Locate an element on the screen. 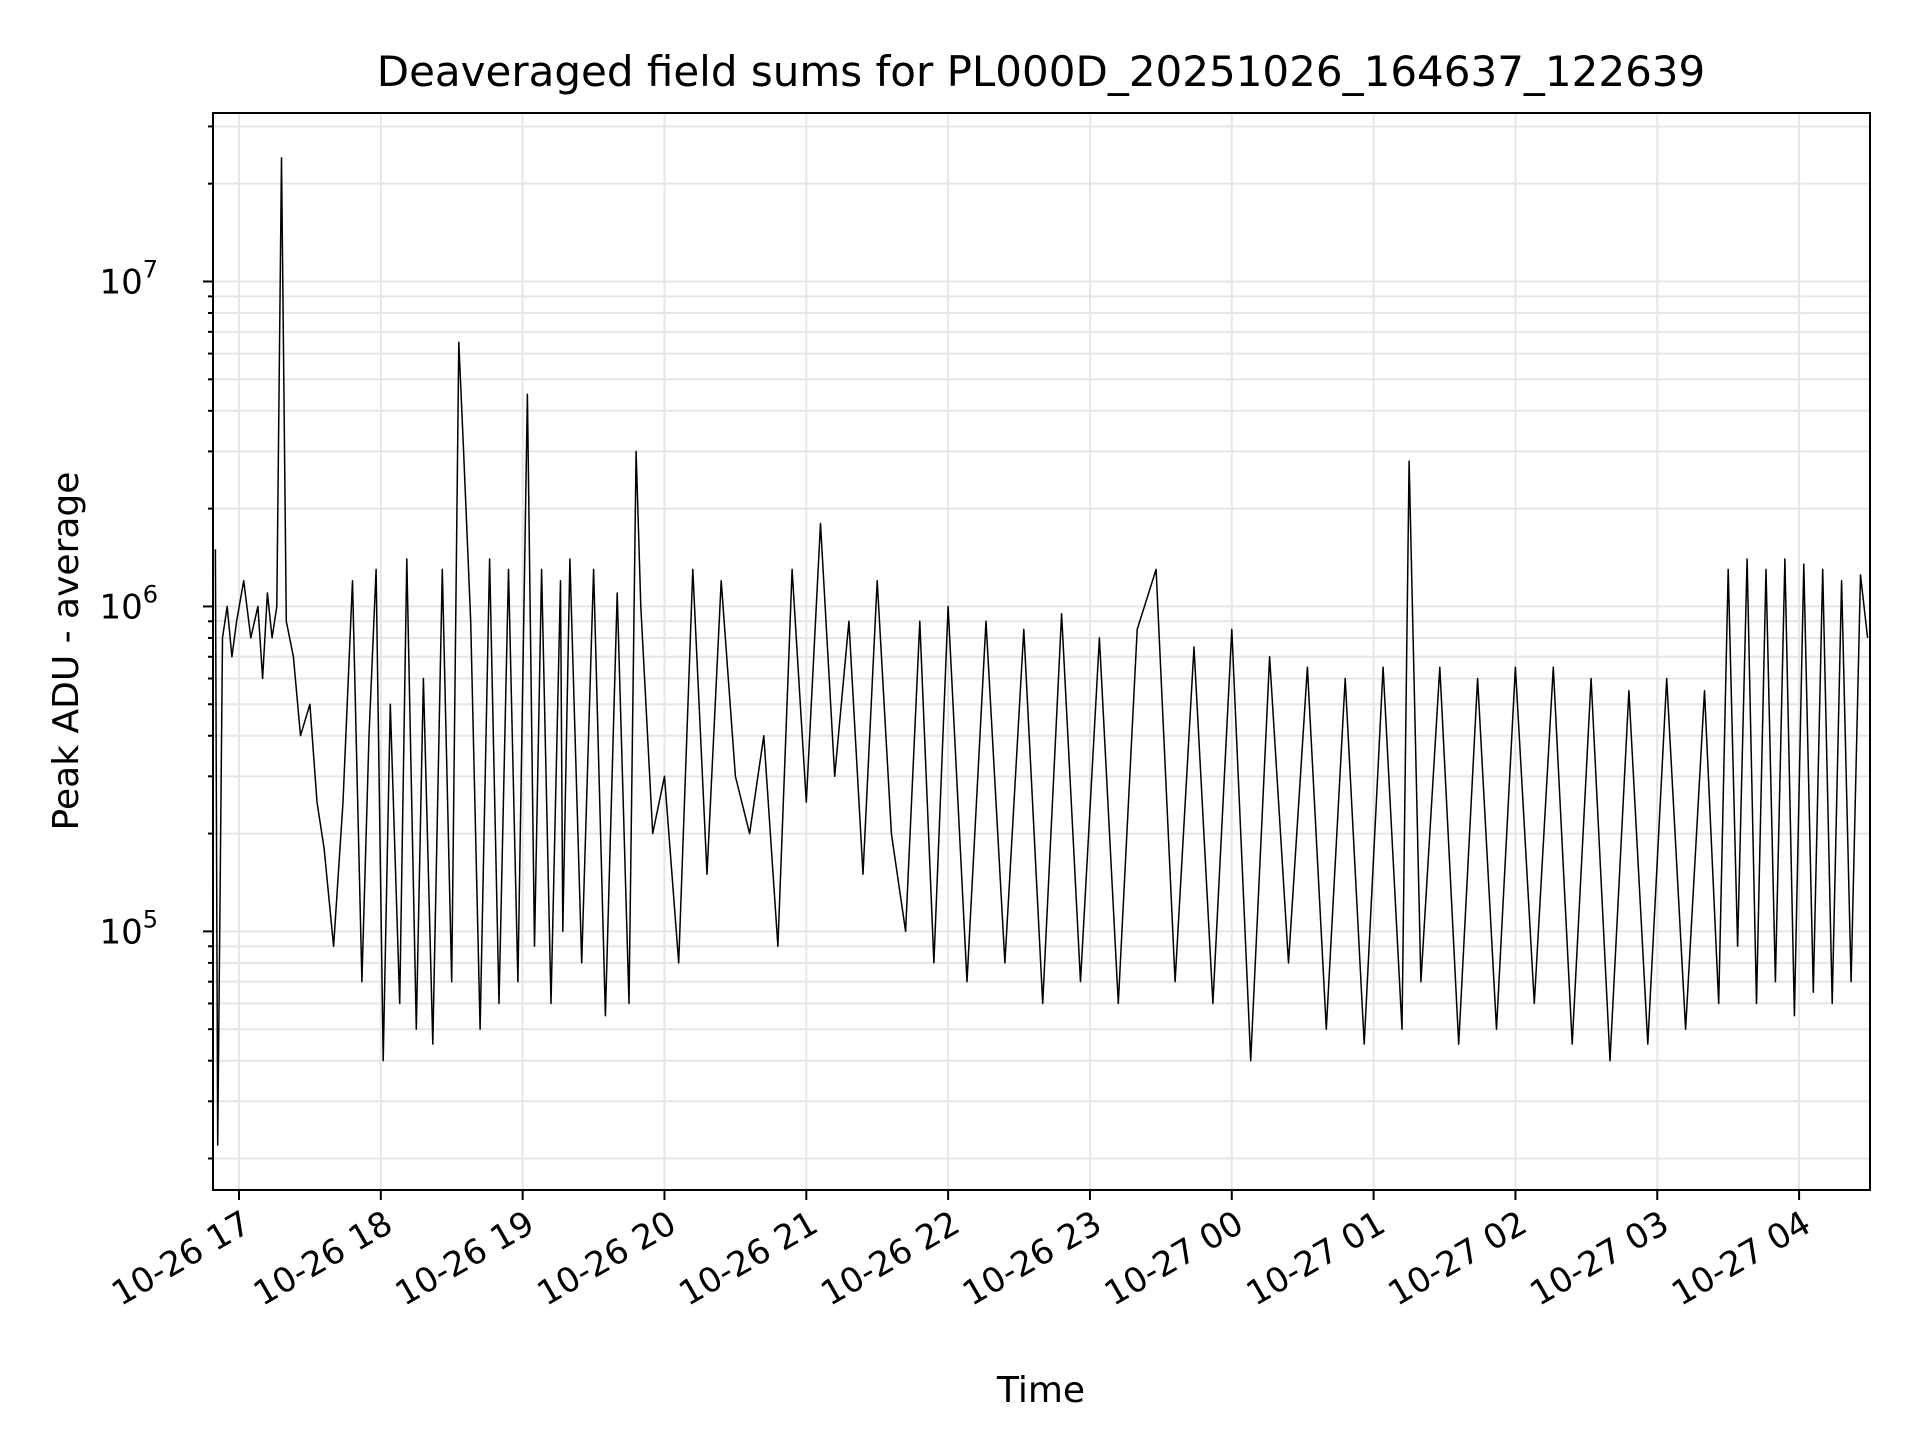  y-tick-label: 10⁶ is located at coordinates (128, 603).